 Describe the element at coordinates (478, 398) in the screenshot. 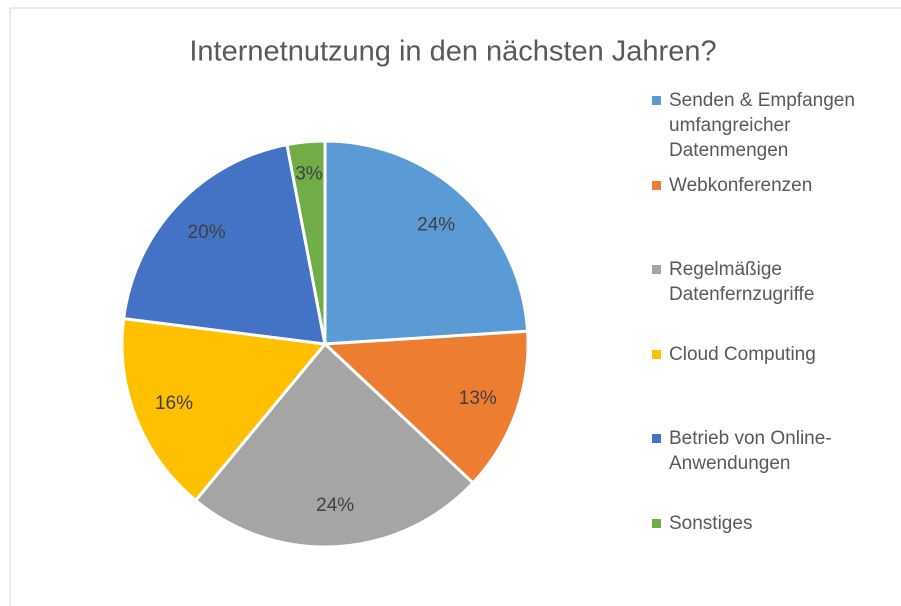

I see `data-label: 13%` at that location.